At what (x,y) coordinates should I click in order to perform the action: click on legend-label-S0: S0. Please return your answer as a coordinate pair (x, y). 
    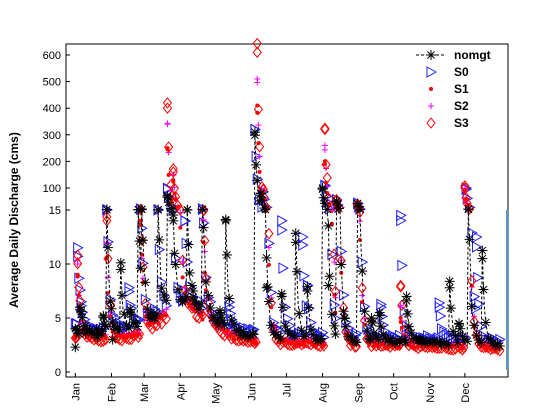
    Looking at the image, I should click on (461, 72).